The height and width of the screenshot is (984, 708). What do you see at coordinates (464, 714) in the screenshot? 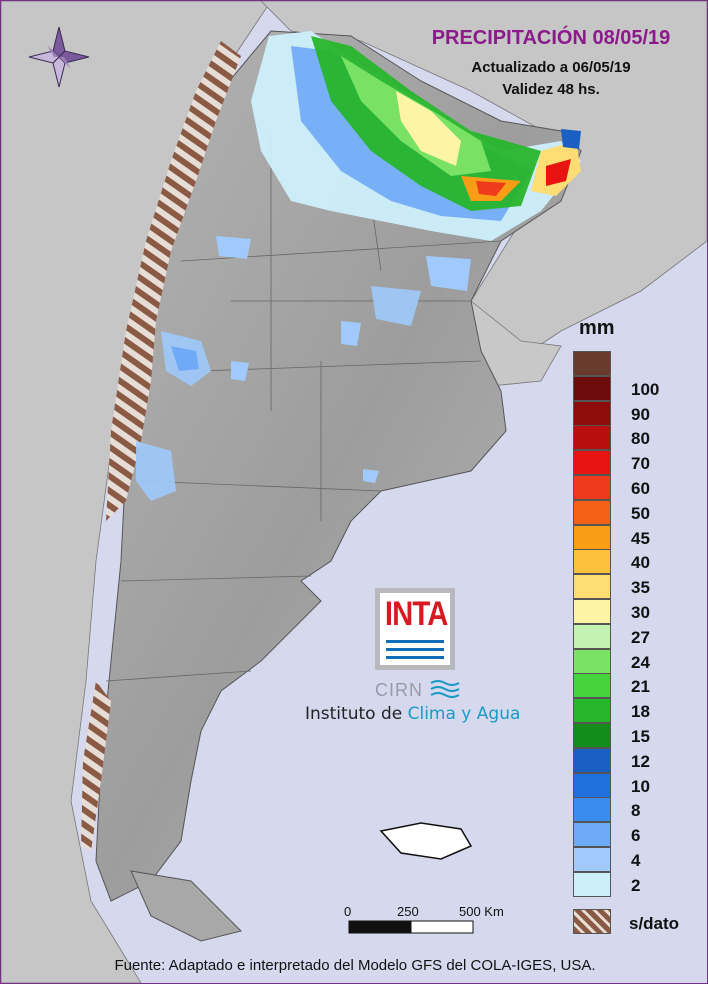
I see `institute-accent: Clima y Agua` at bounding box center [464, 714].